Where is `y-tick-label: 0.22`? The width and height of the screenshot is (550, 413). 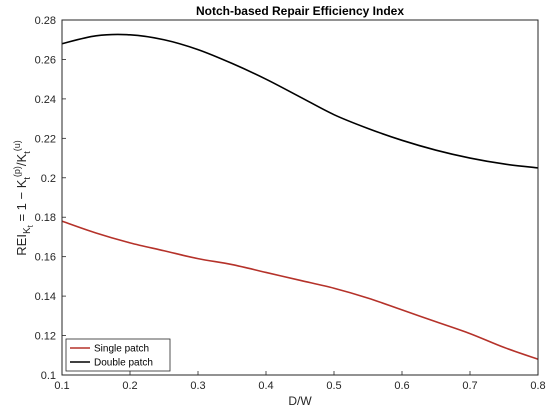
y-tick-label: 0.22 is located at coordinates (45, 139).